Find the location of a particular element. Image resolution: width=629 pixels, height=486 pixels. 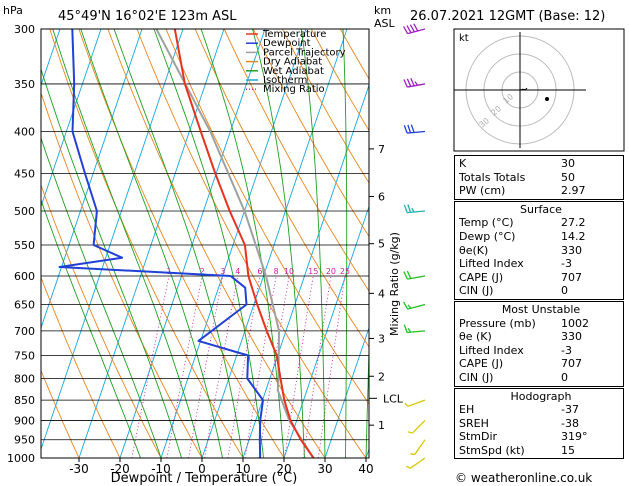

pressure-tick-label: 400 is located at coordinates (24, 132).